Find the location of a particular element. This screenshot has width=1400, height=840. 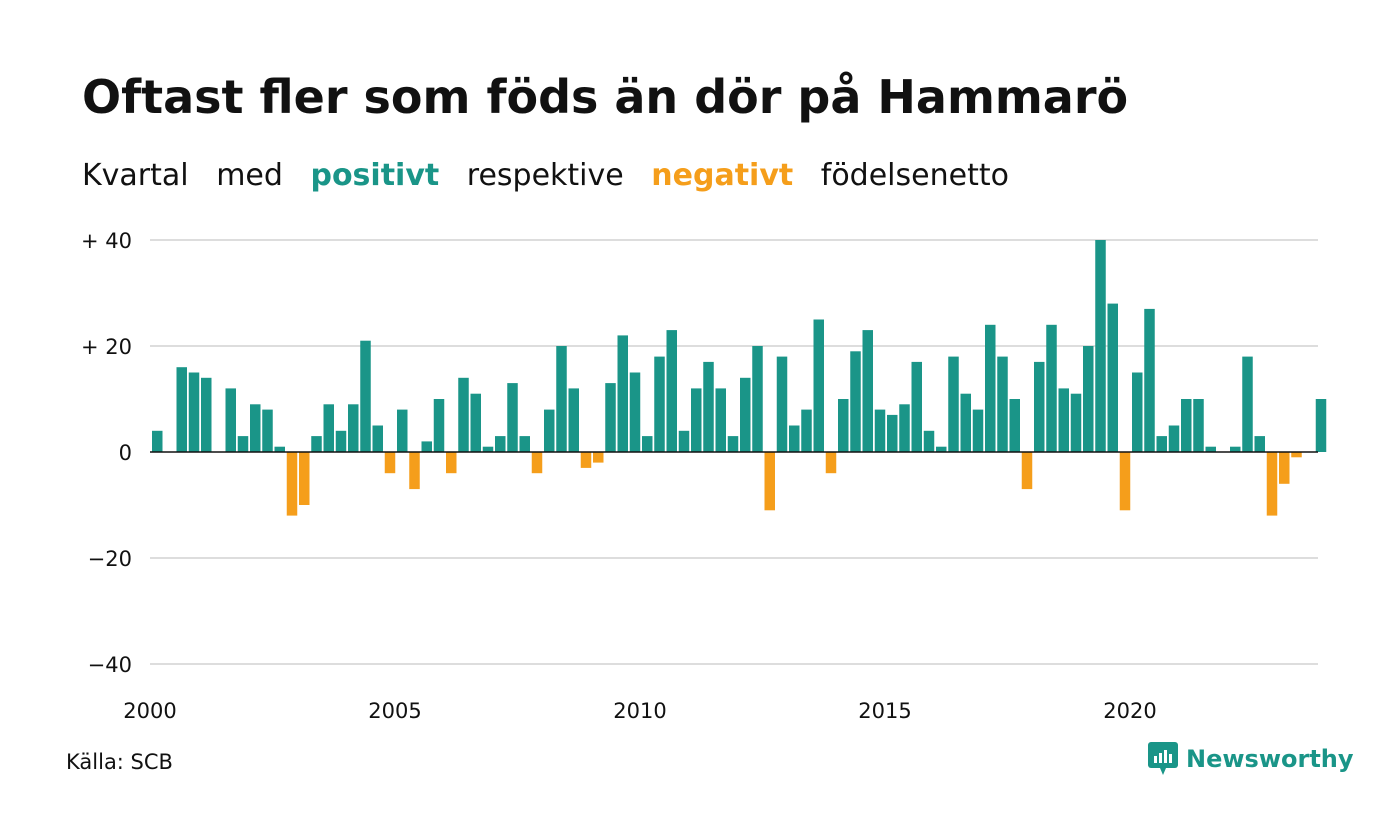

x-tick-label: 2010 is located at coordinates (639, 711).